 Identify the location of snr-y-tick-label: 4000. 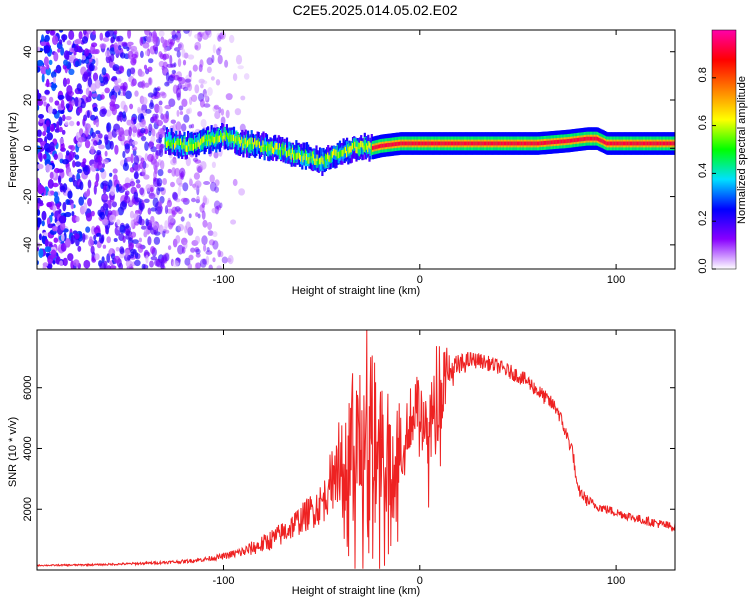
(28, 448).